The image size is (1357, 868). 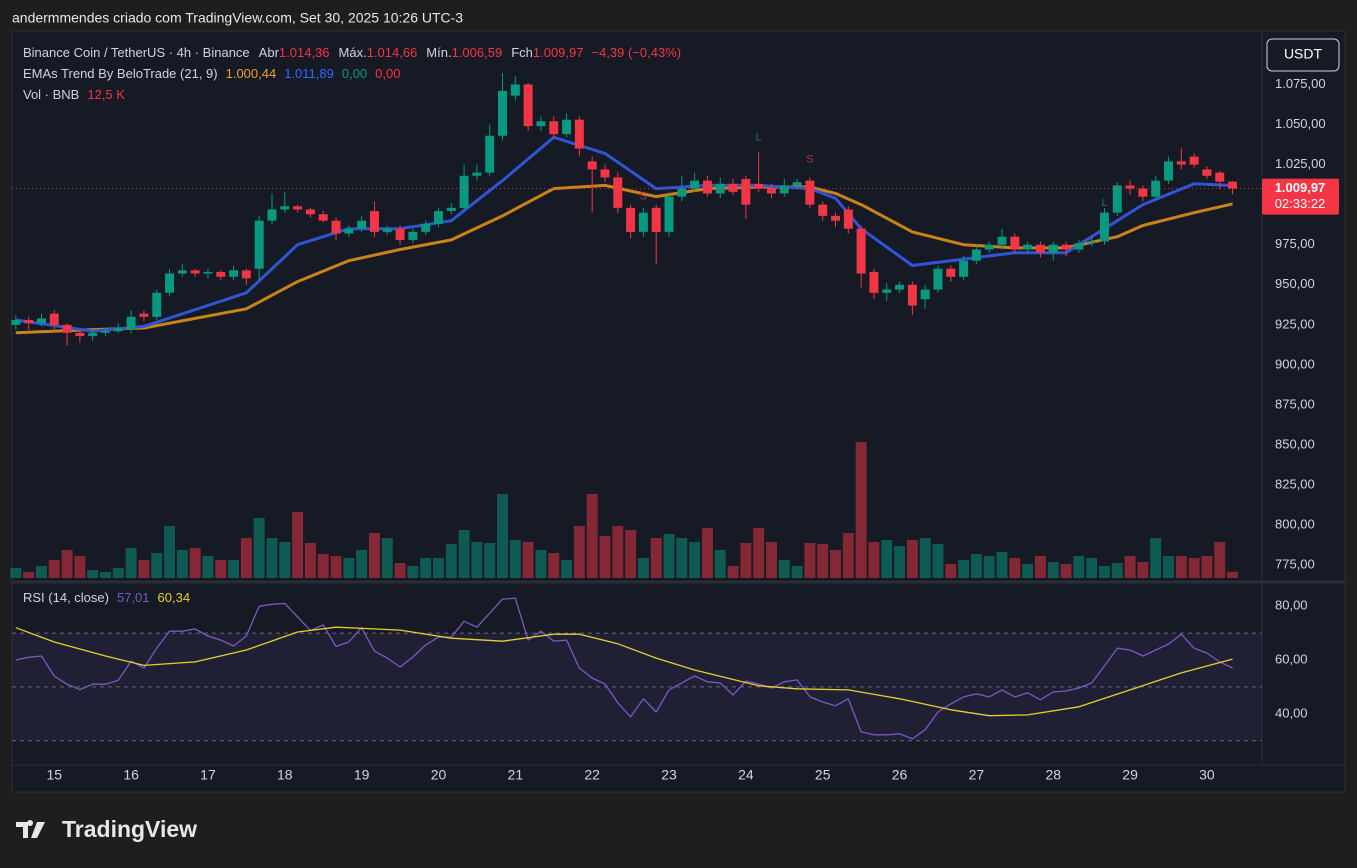 I want to click on last-price-label: 1.009,97, so click(x=1300, y=187).